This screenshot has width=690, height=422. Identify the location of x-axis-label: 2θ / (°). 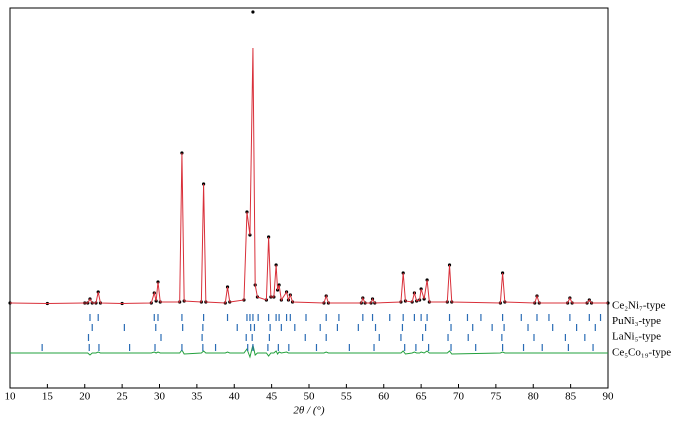
(309, 411).